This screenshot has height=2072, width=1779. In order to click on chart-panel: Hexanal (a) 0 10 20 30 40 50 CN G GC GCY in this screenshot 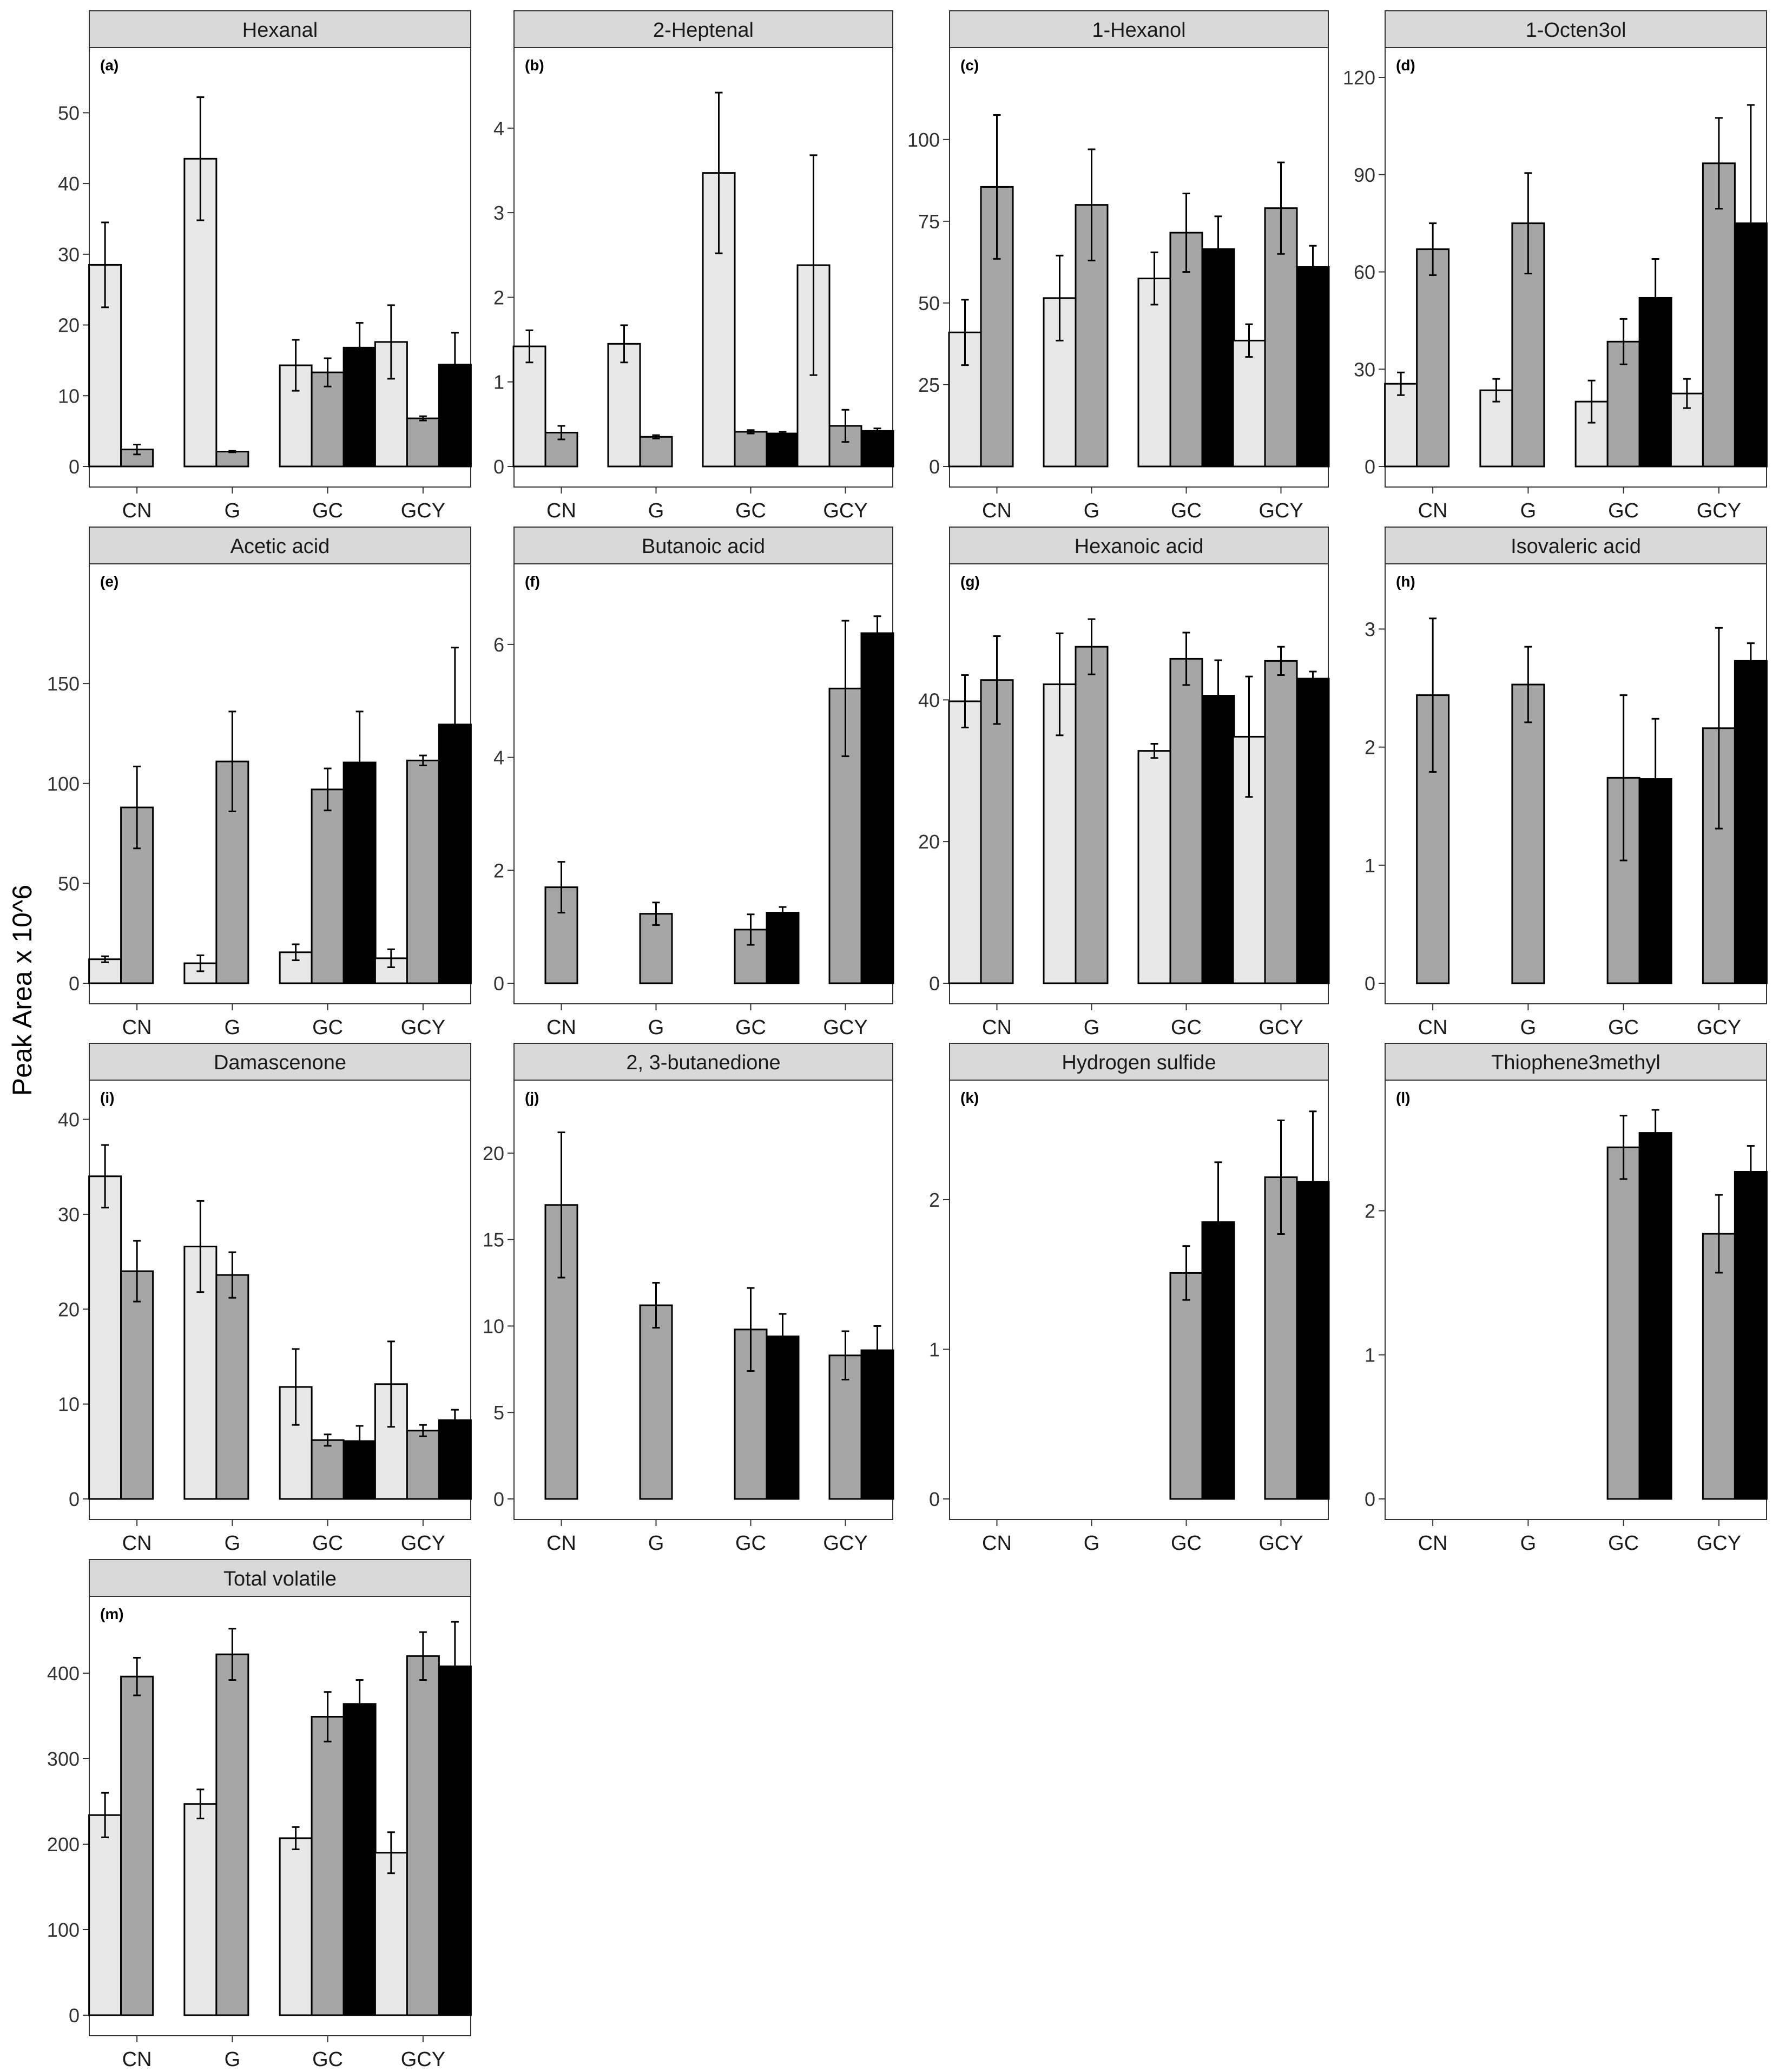, I will do `click(265, 266)`.